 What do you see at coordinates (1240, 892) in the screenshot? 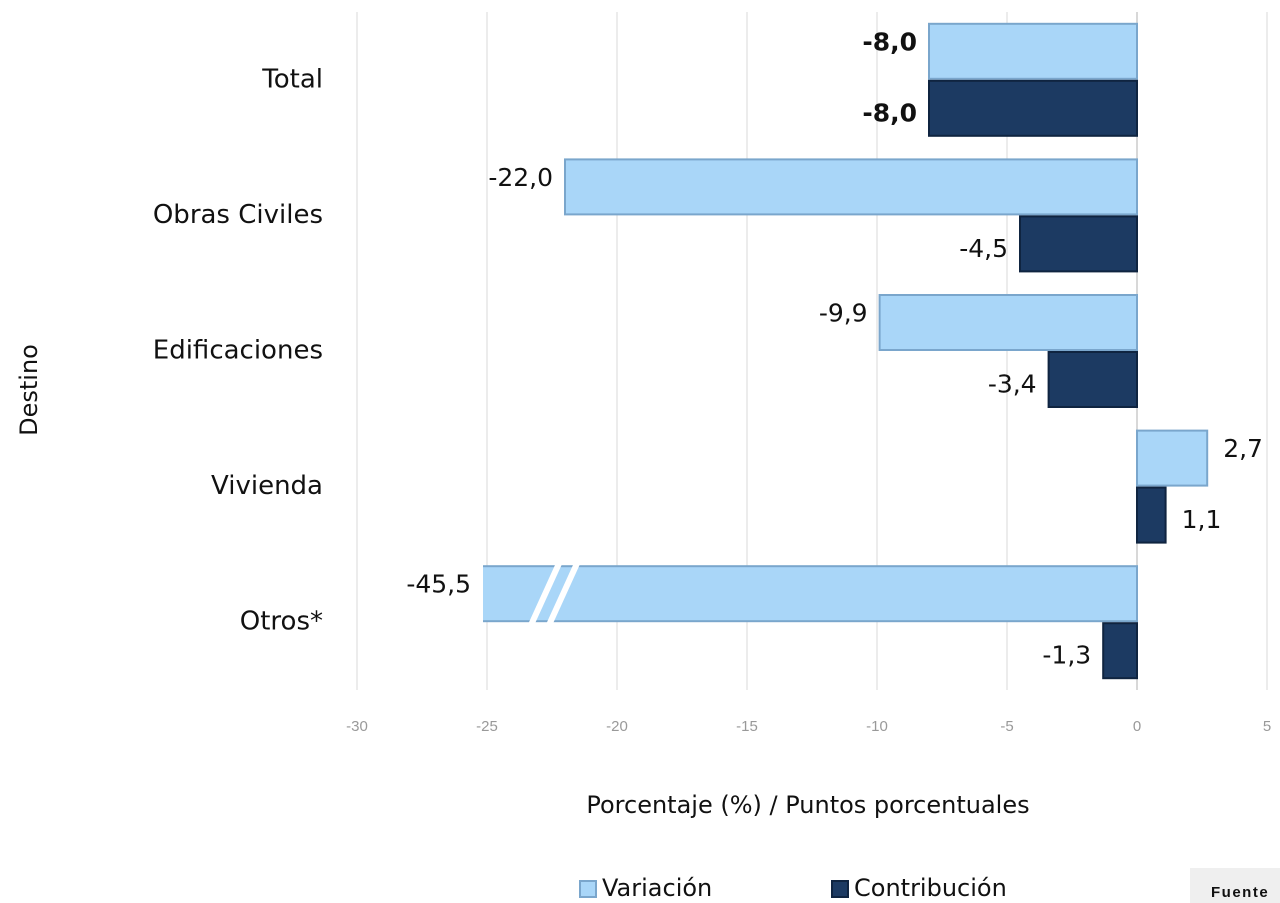
I see `source: Fuente` at bounding box center [1240, 892].